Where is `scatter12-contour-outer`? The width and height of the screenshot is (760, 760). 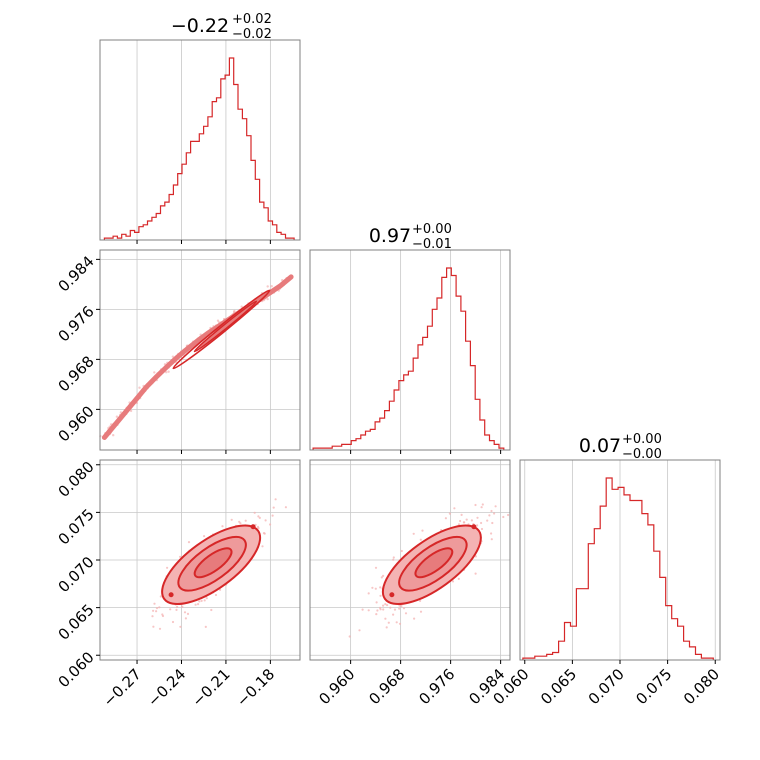 scatter12-contour-outer is located at coordinates (221, 329).